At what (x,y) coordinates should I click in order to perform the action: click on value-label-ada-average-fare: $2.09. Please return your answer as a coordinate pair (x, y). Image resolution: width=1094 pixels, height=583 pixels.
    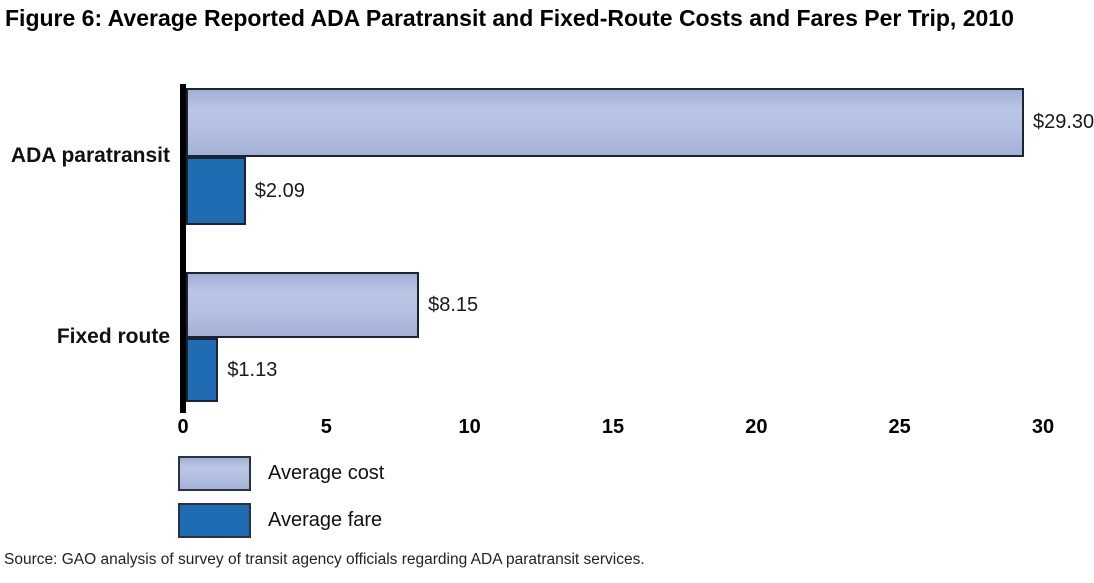
    Looking at the image, I should click on (279, 190).